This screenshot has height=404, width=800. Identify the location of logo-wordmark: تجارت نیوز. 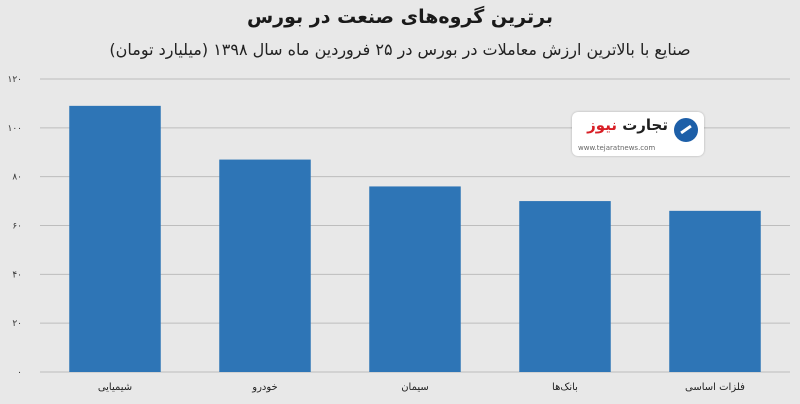
(627, 125).